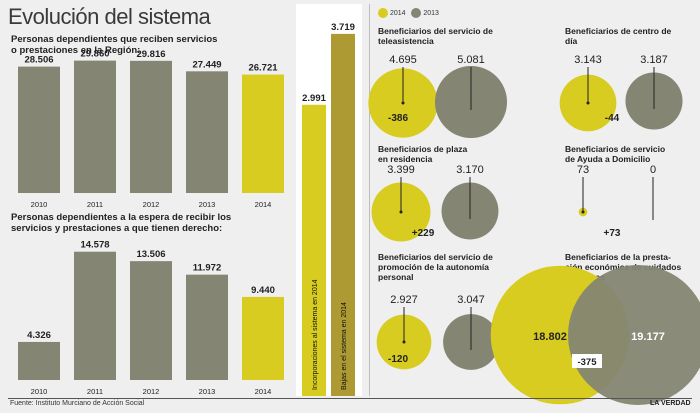  What do you see at coordinates (109, 16) in the screenshot?
I see `page-title: Evolución del sistema` at bounding box center [109, 16].